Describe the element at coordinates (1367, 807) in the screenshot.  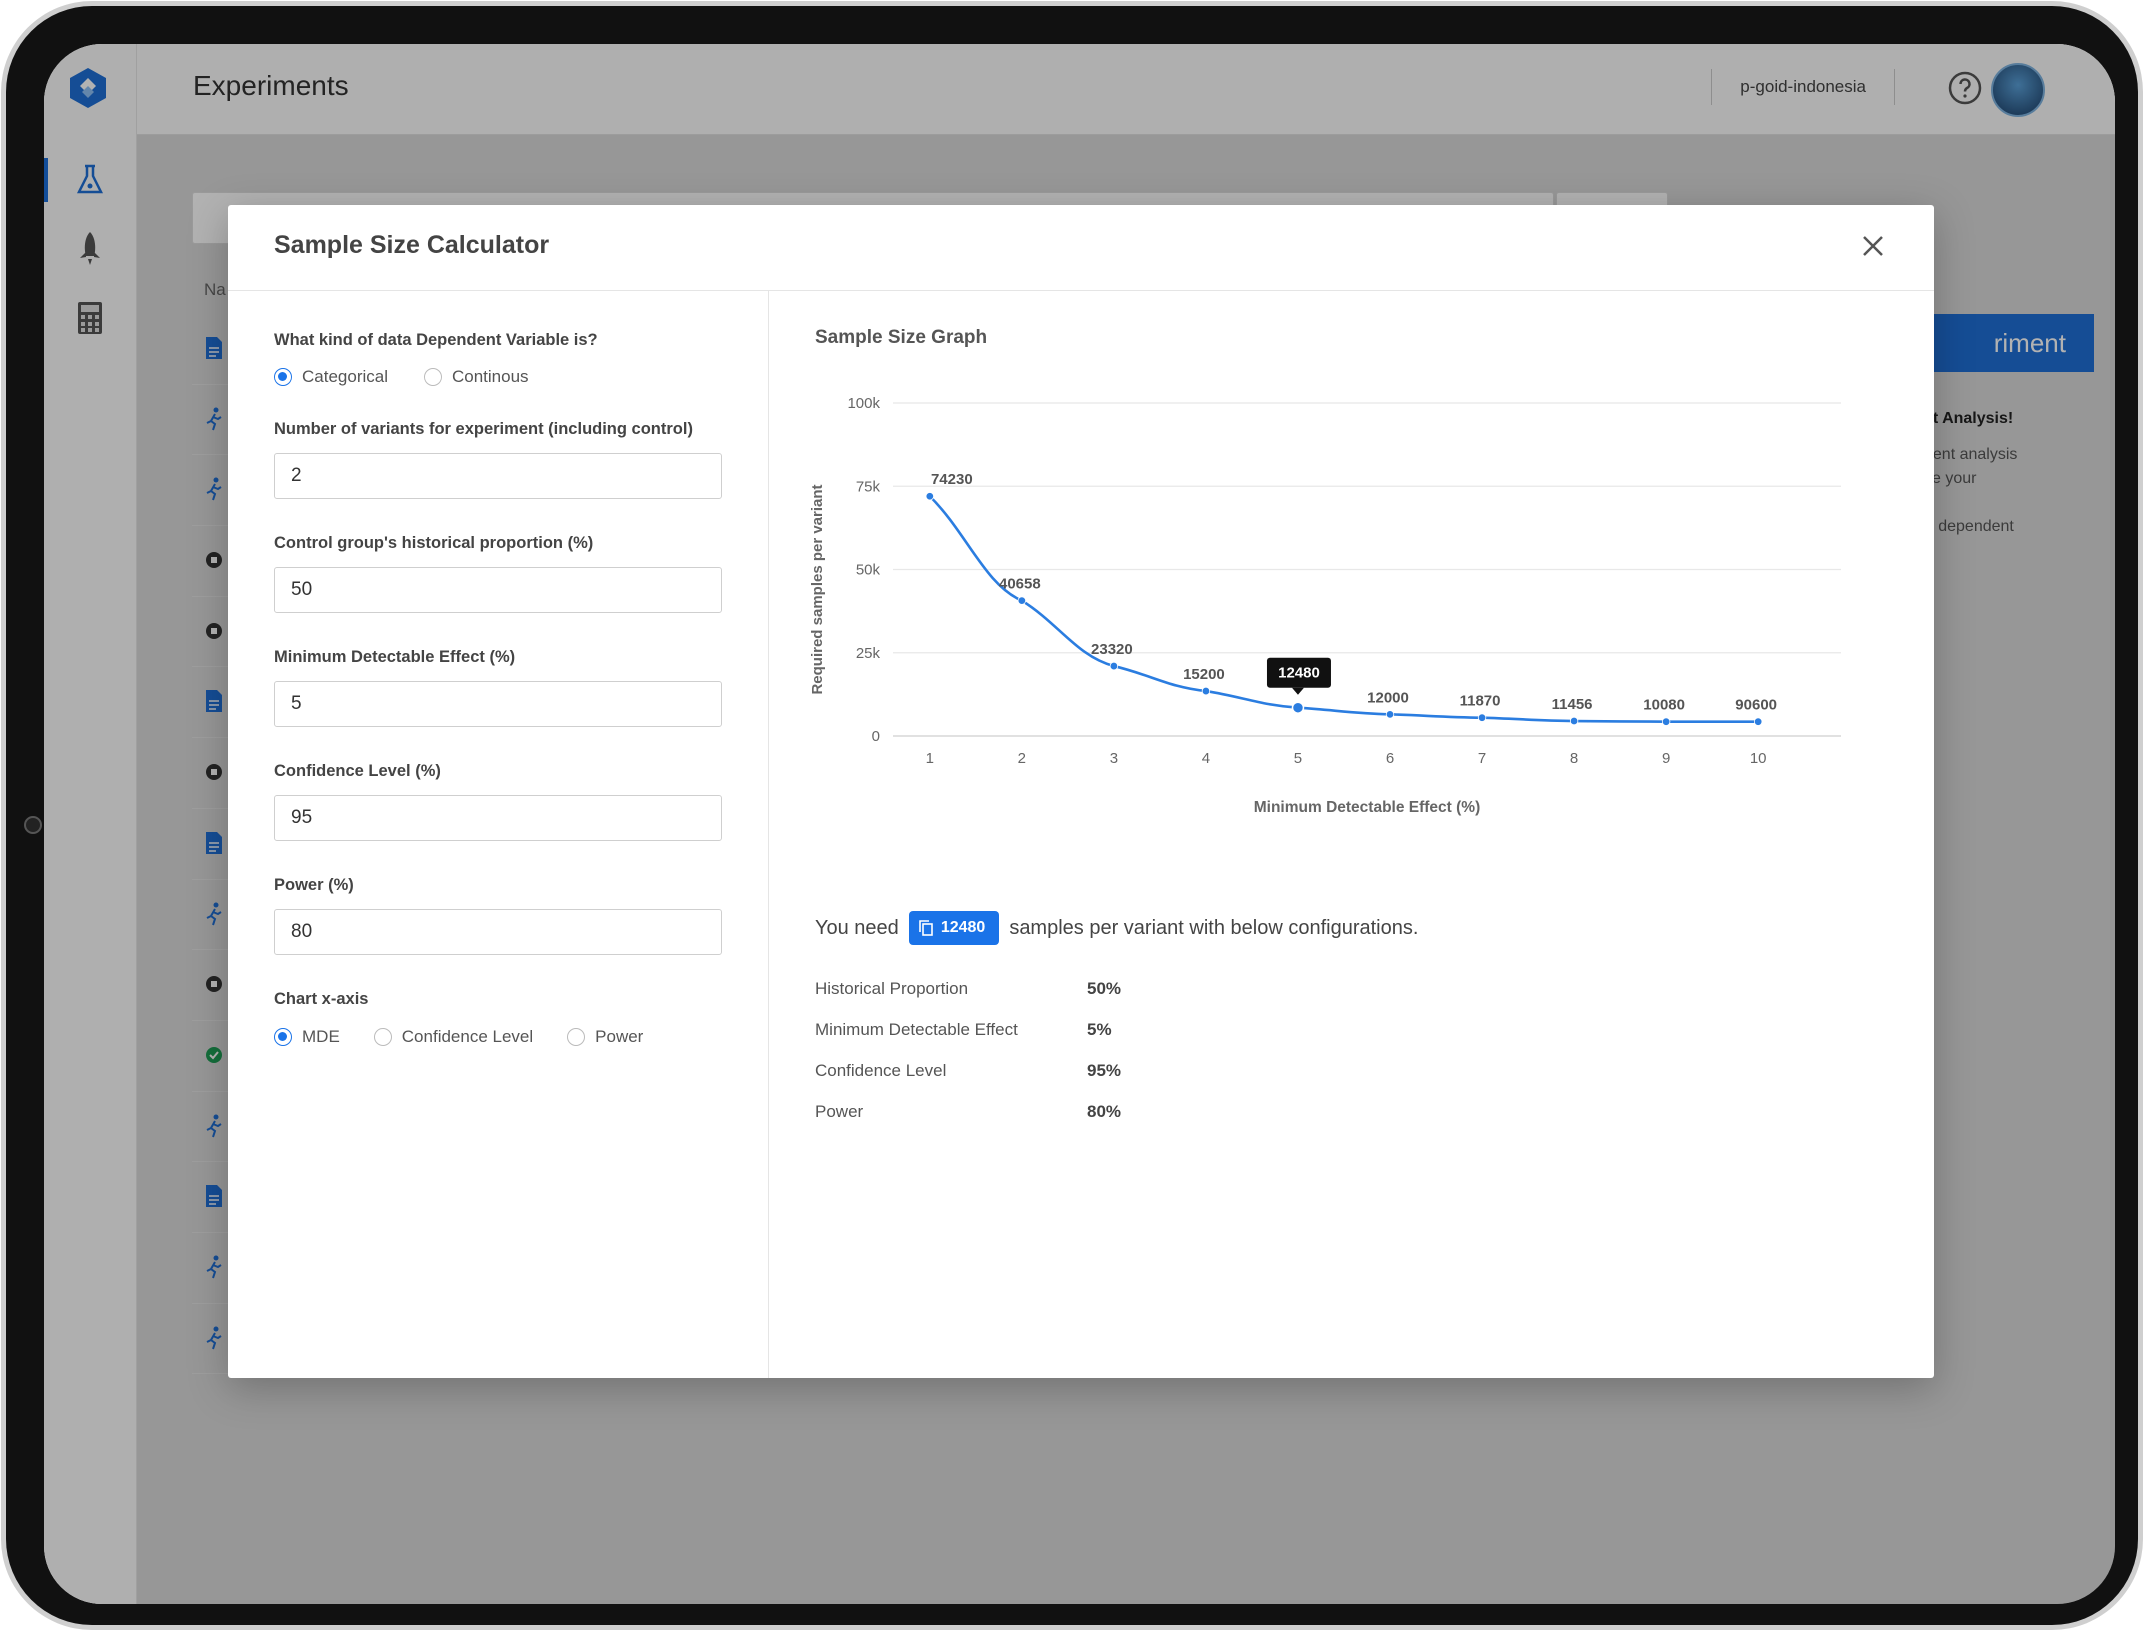
I see `x-axis-title: Minimum Detectable Effect (%)` at that location.